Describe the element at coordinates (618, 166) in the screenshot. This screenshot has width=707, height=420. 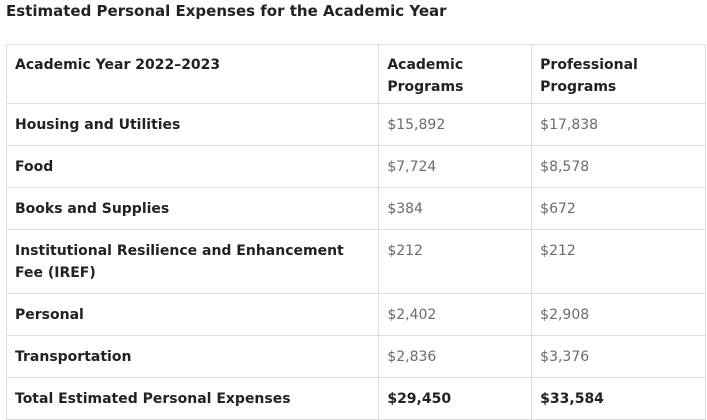
I see `professional-value: $8,578` at that location.